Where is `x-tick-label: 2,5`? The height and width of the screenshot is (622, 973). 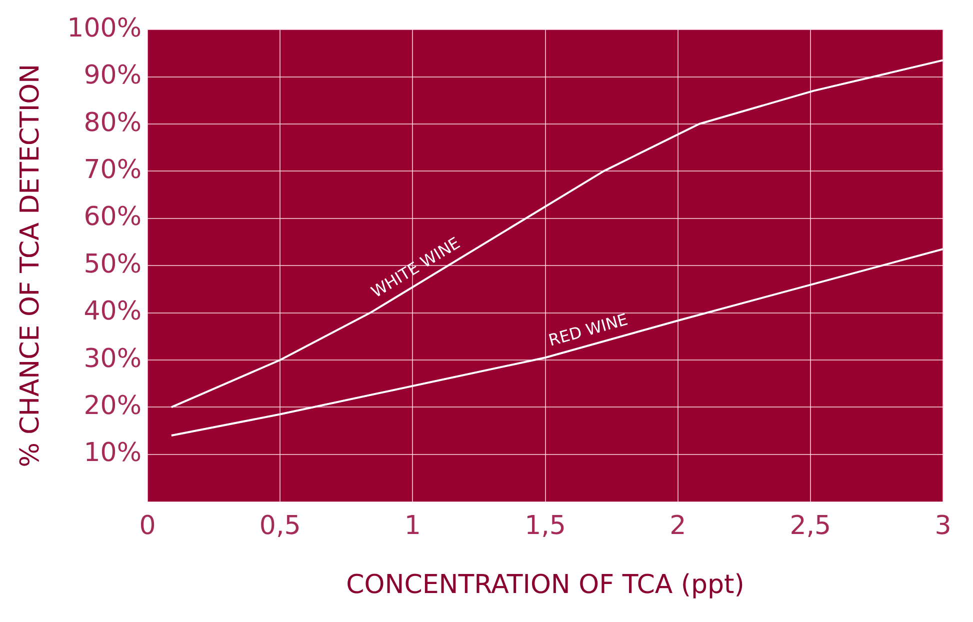
x-tick-label: 2,5 is located at coordinates (811, 525).